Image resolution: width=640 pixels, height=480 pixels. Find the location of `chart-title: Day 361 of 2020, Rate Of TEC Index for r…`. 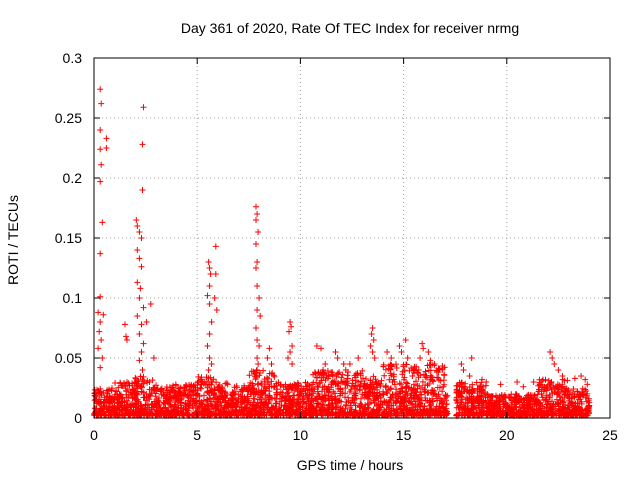

chart-title: Day 361 of 2020, Rate Of TEC Index for r… is located at coordinates (350, 28).